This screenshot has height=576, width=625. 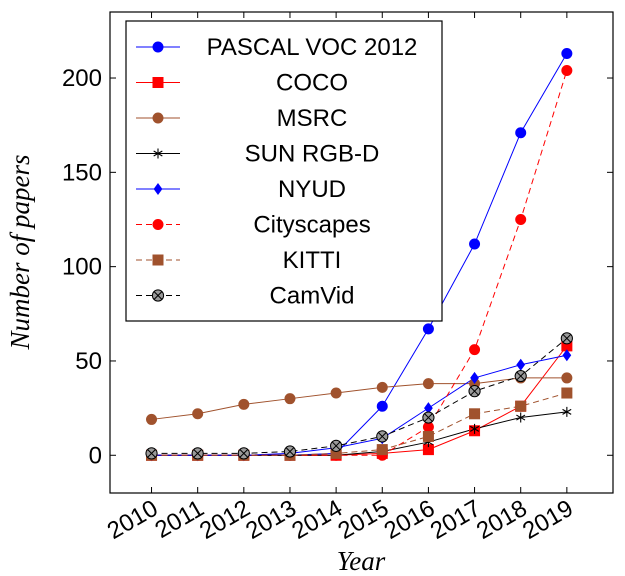 I want to click on series-line-camvid, so click(x=359, y=395).